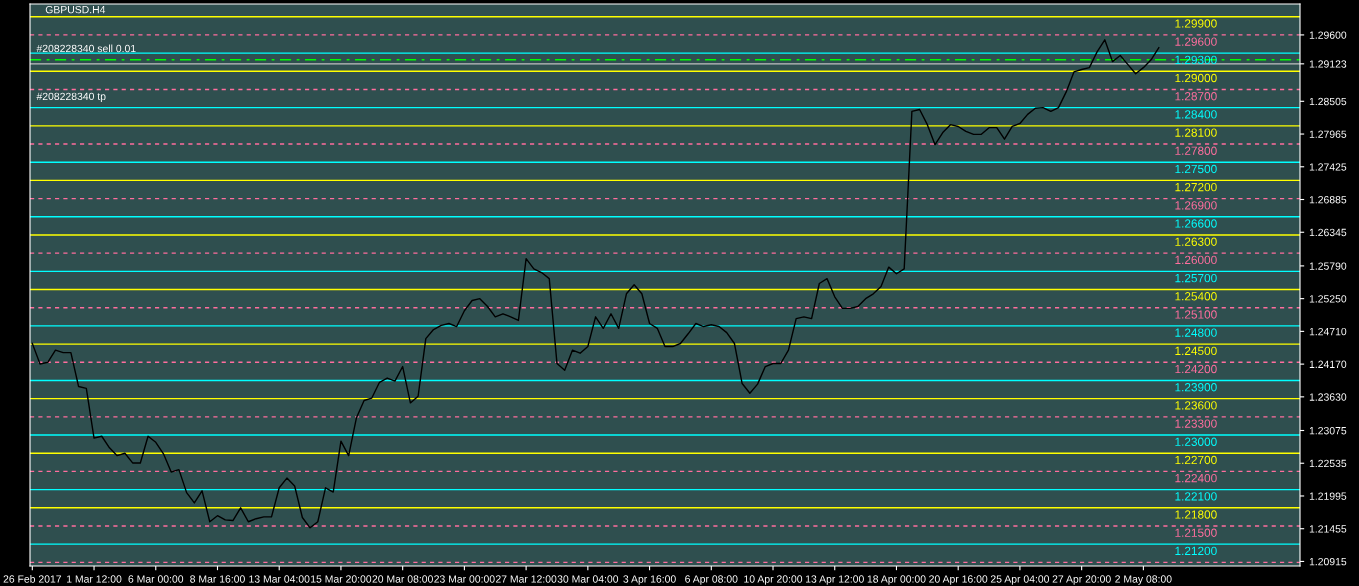 The image size is (1359, 586). I want to click on x-tick-label: 3 Apr 16:00, so click(649, 580).